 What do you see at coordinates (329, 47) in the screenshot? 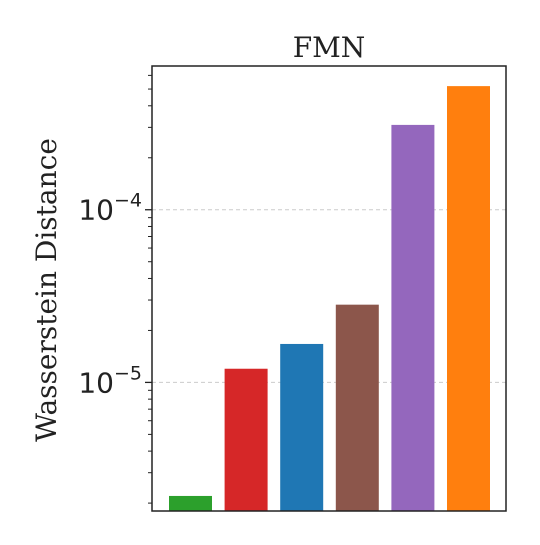
I see `chart-title: FMN` at bounding box center [329, 47].